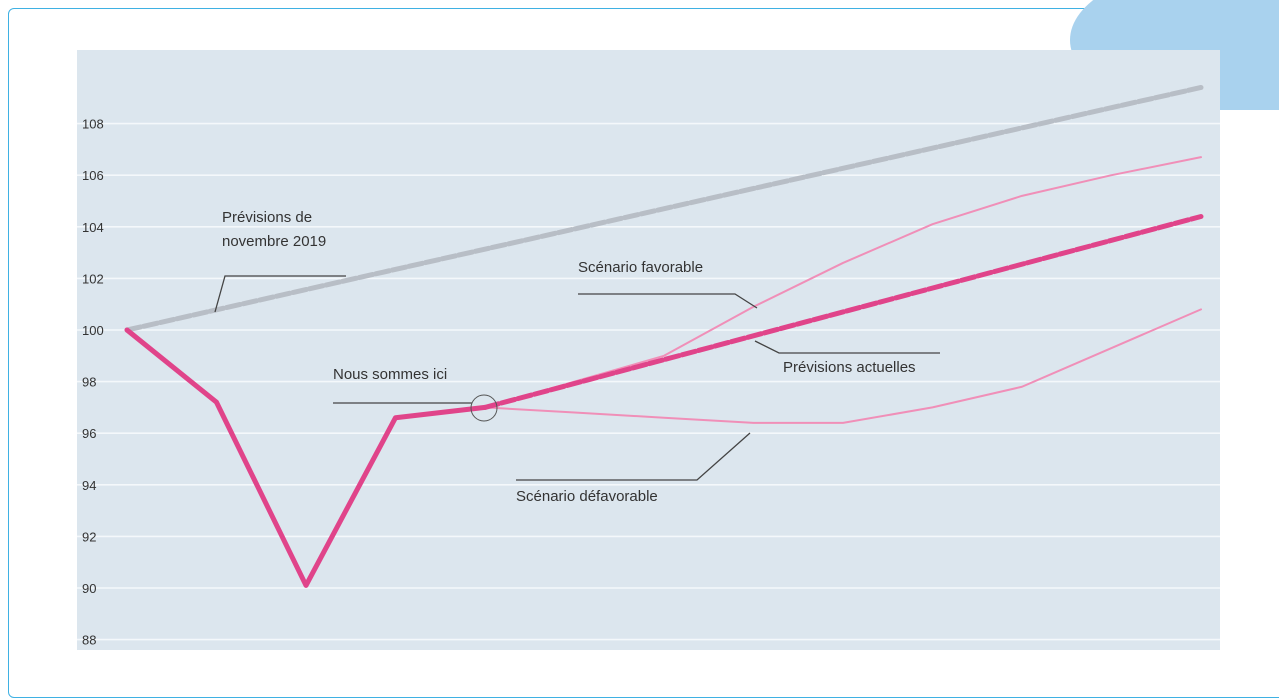 The image size is (1279, 698). What do you see at coordinates (484, 408) in the screenshot?
I see `current-position-marker` at bounding box center [484, 408].